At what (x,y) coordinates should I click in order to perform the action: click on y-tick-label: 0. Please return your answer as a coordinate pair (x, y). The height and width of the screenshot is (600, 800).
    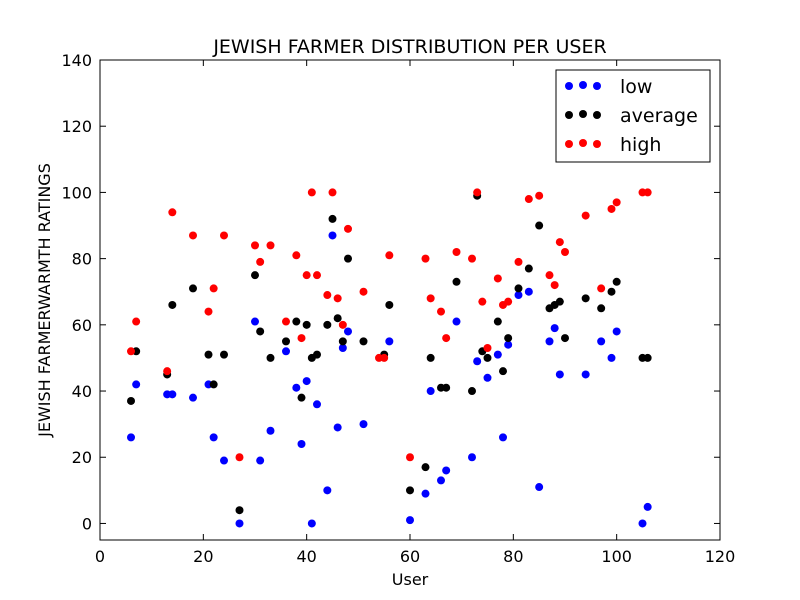
    Looking at the image, I should click on (87, 523).